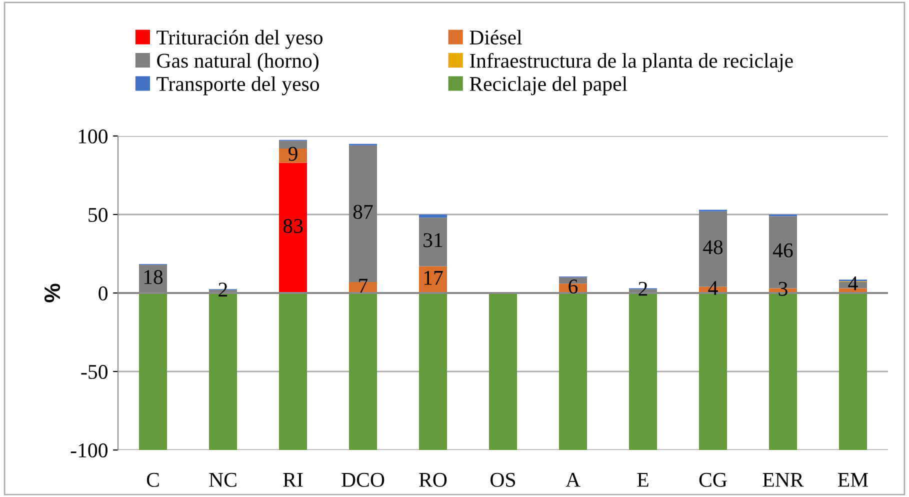 The image size is (909, 497). Describe the element at coordinates (573, 287) in the screenshot. I see `data-label: 6` at that location.